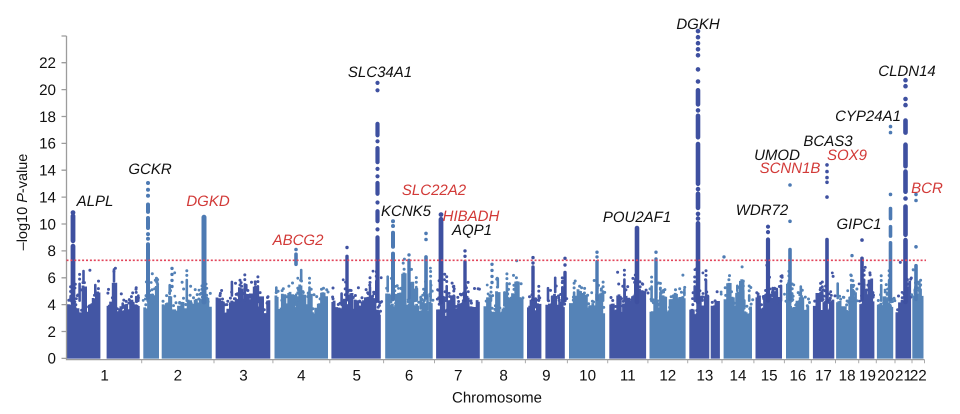  What do you see at coordinates (637, 217) in the screenshot?
I see `svg-text: POU2AF1` at bounding box center [637, 217].